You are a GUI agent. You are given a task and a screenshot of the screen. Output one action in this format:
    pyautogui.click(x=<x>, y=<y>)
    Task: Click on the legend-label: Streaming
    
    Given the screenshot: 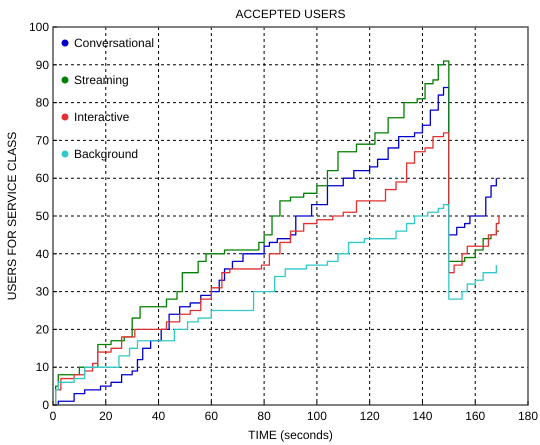 What is the action you would take?
    pyautogui.click(x=101, y=80)
    